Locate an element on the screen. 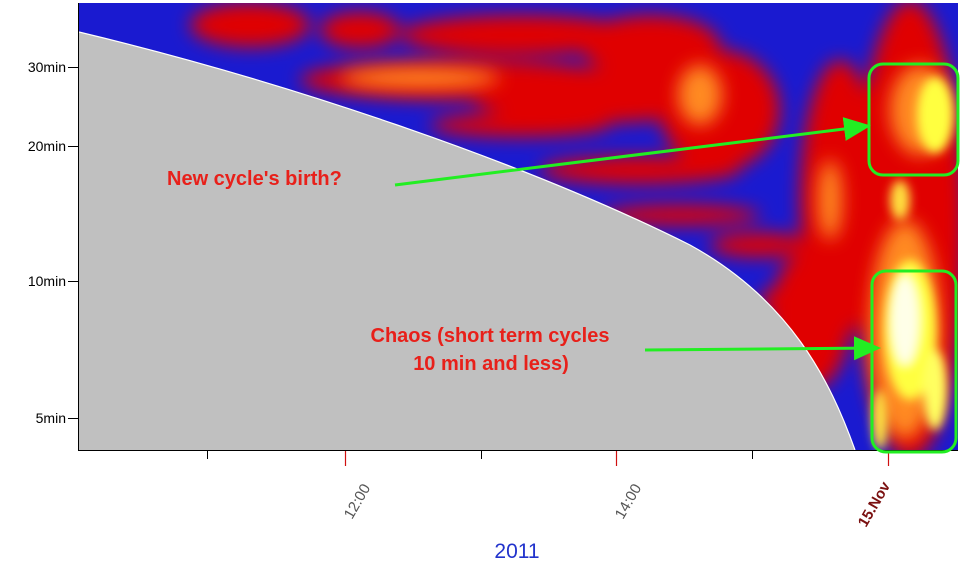  y-tick-label-10min: 10min is located at coordinates (47, 281).